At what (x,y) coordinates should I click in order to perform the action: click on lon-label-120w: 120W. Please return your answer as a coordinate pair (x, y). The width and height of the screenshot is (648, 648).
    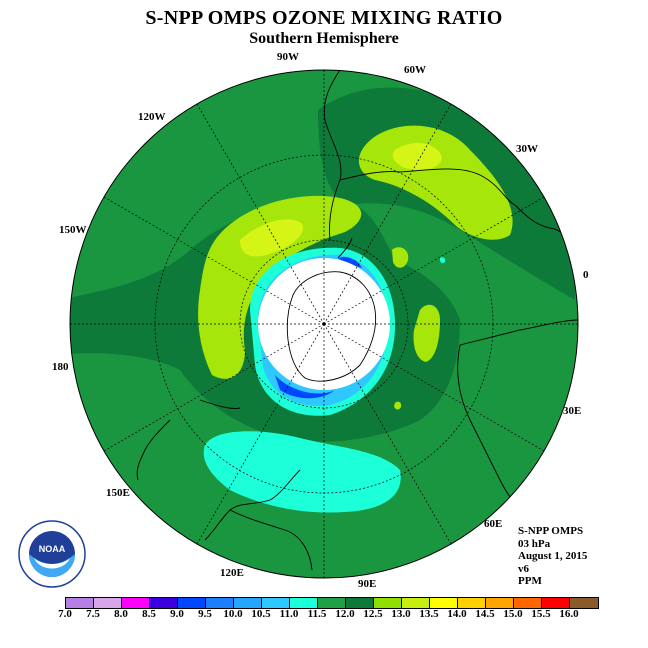
    Looking at the image, I should click on (152, 117).